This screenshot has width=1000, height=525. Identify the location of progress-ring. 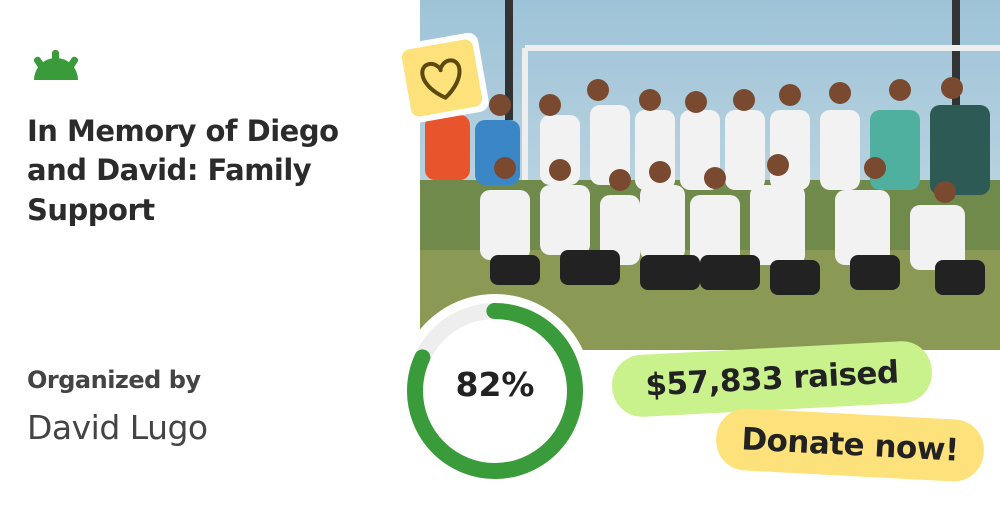
(495, 391).